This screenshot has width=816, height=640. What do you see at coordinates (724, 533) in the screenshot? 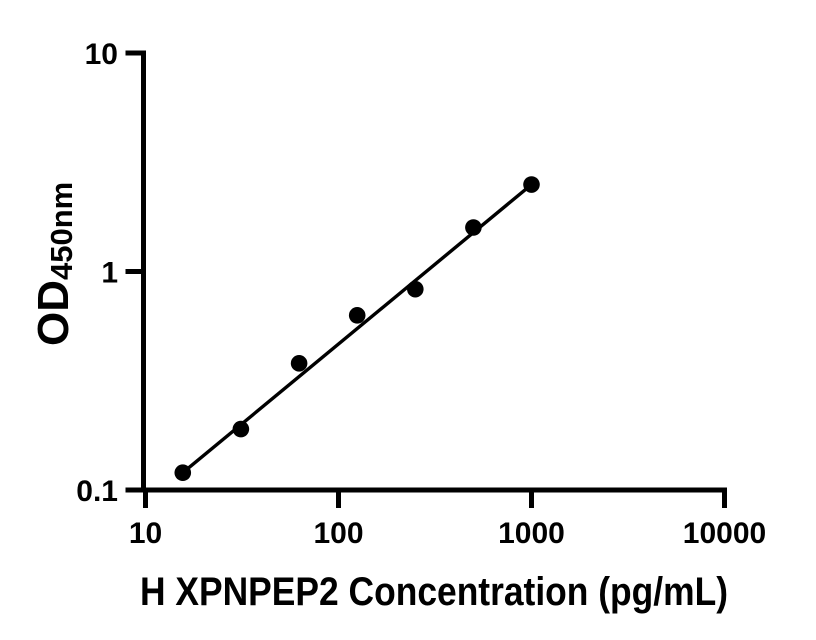
I see `x-tick-label: 10000` at bounding box center [724, 533].